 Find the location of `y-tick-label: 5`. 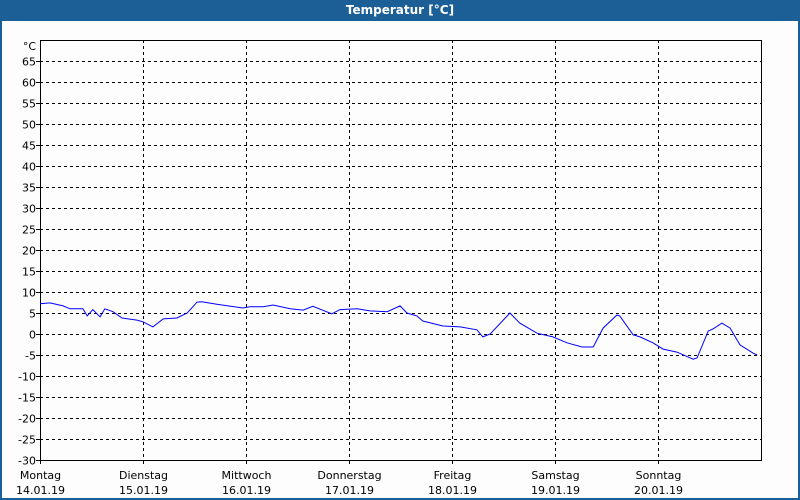

y-tick-label: 5 is located at coordinates (32, 314).